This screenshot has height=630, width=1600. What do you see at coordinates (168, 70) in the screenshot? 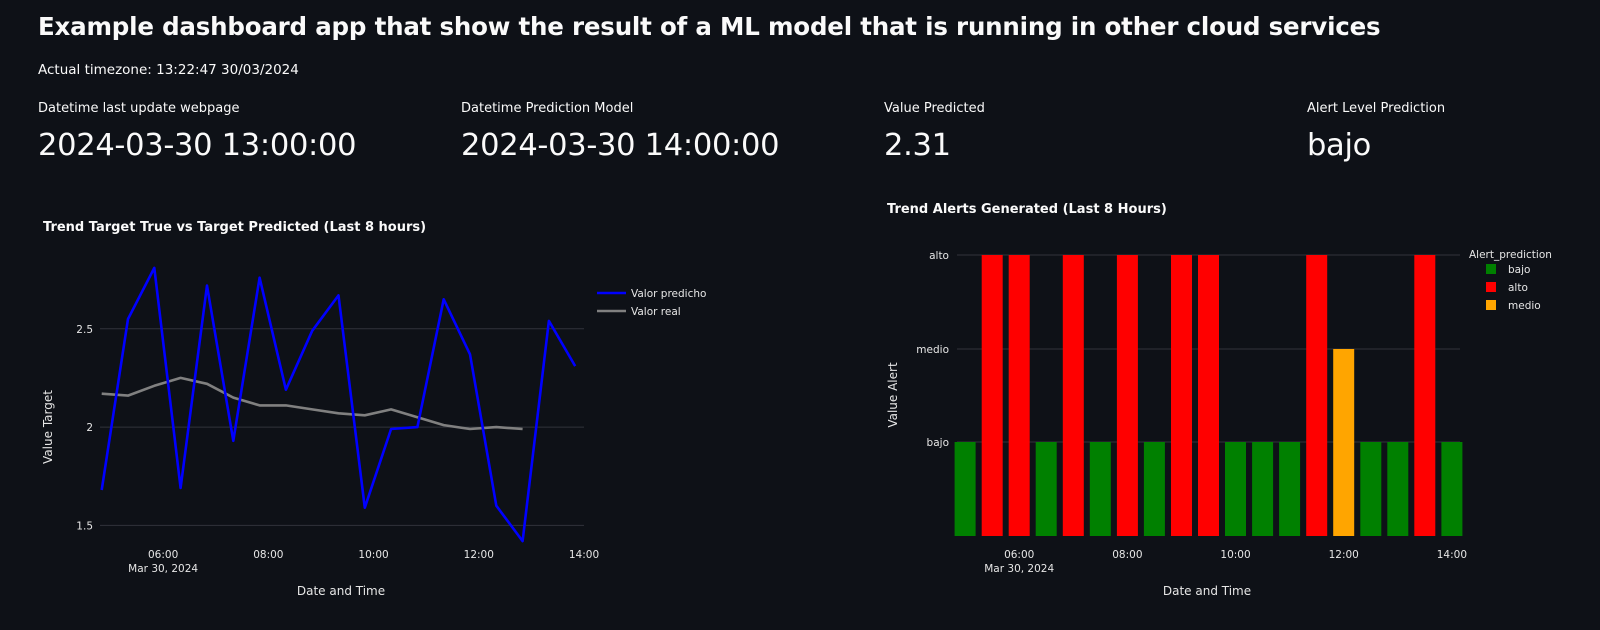
I see `timezone-text: Actual timezone: 13:22:47 30/03/2024` at bounding box center [168, 70].